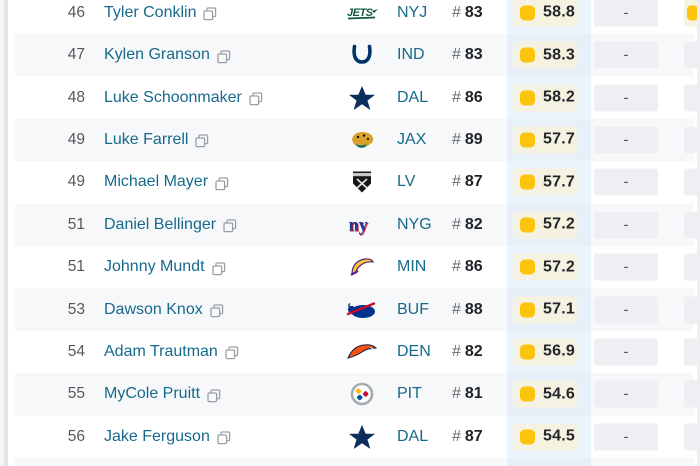 This screenshot has height=466, width=700. I want to click on table-row: 47 Kylen Granson IND #83 58.3 -, so click(357, 55).